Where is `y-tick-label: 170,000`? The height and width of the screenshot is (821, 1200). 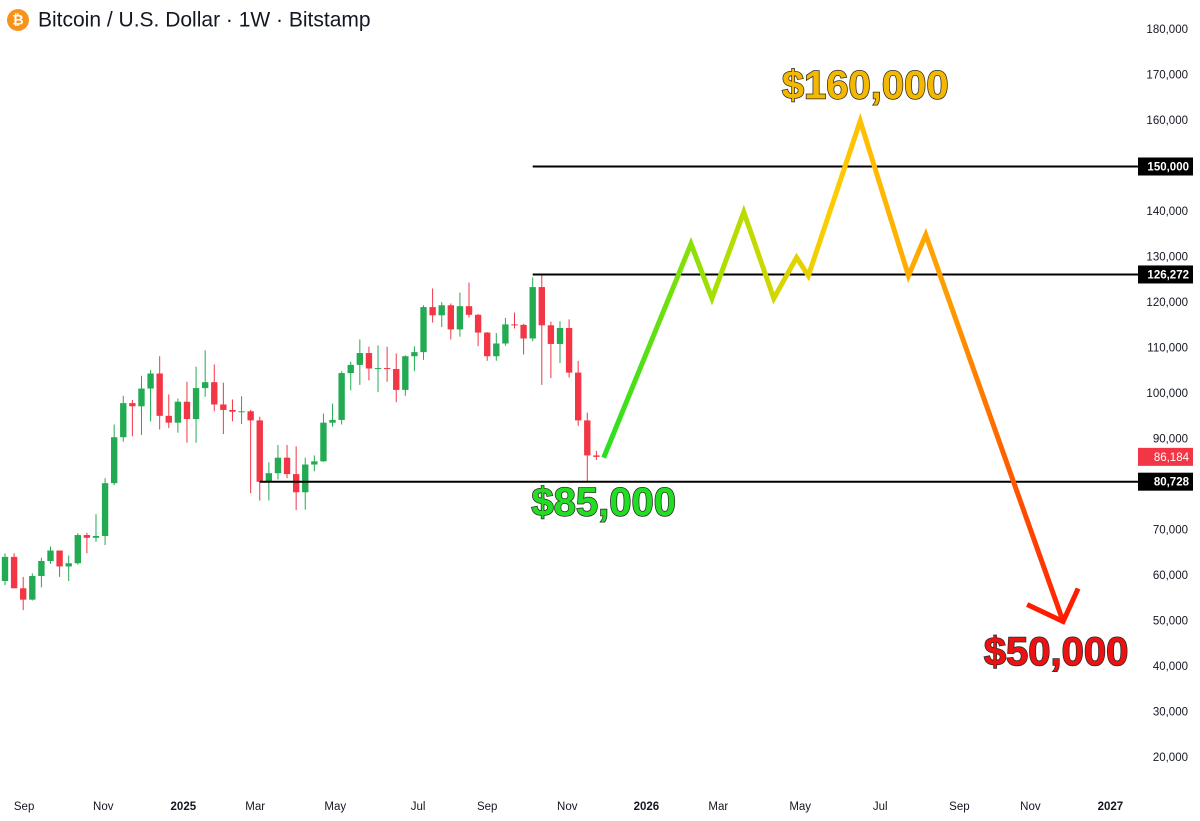 y-tick-label: 170,000 is located at coordinates (1167, 76).